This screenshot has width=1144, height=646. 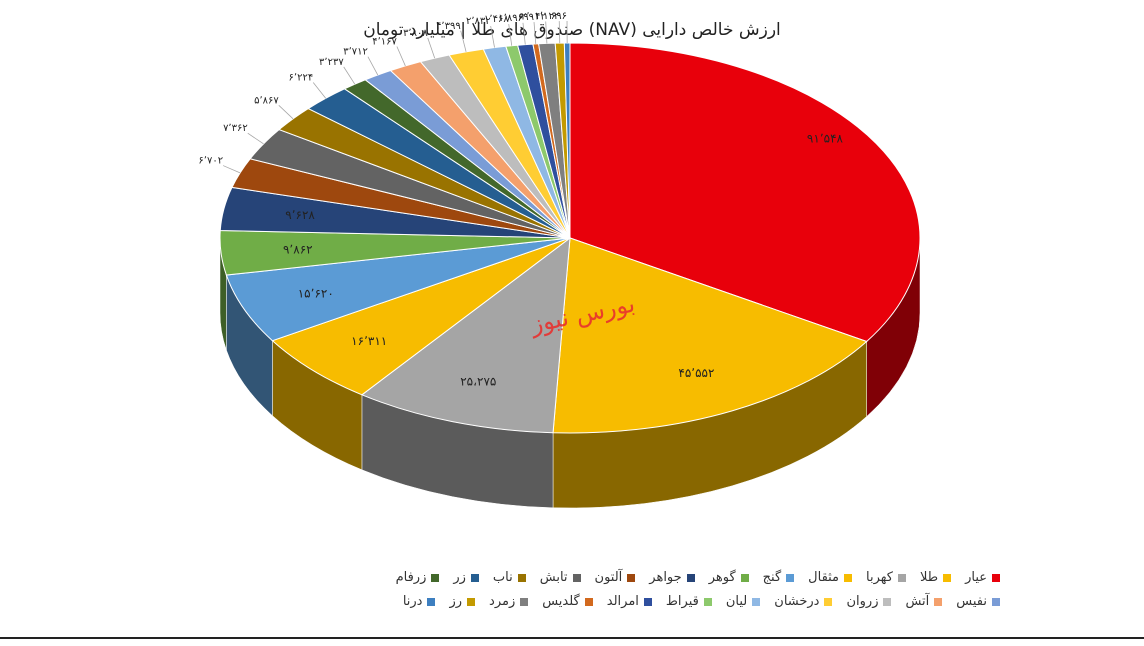 I want to click on legend-label: عیار, so click(x=976, y=577).